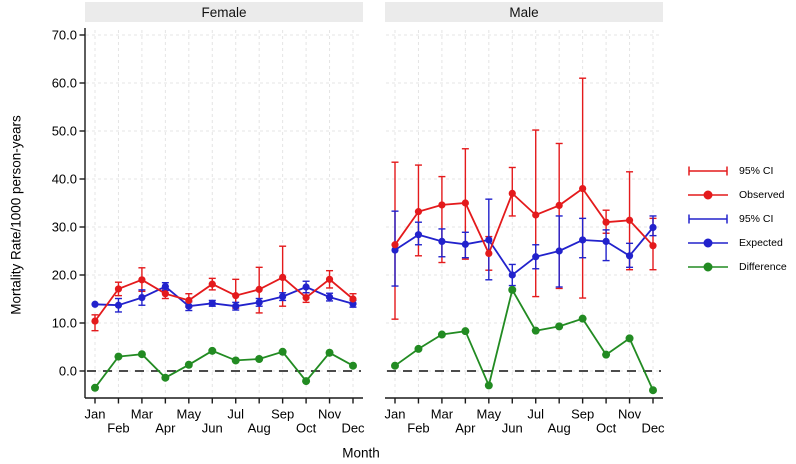  Describe the element at coordinates (761, 243) in the screenshot. I see `legend-label: Expected` at that location.